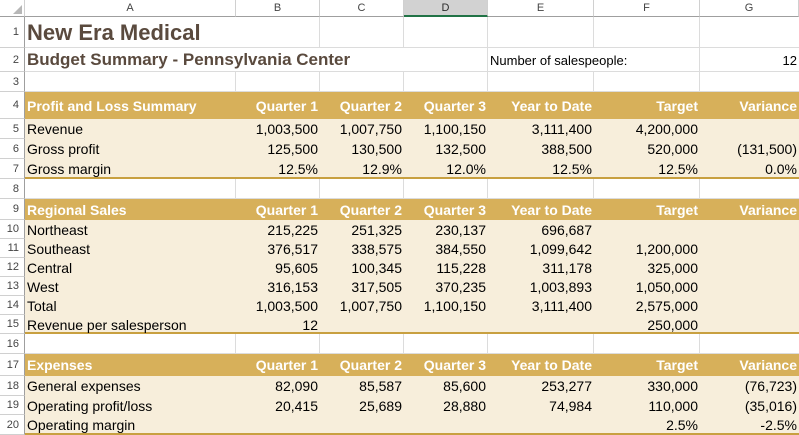 The height and width of the screenshot is (435, 799). What do you see at coordinates (12, 425) in the screenshot?
I see `row-header-20: 20` at bounding box center [12, 425].